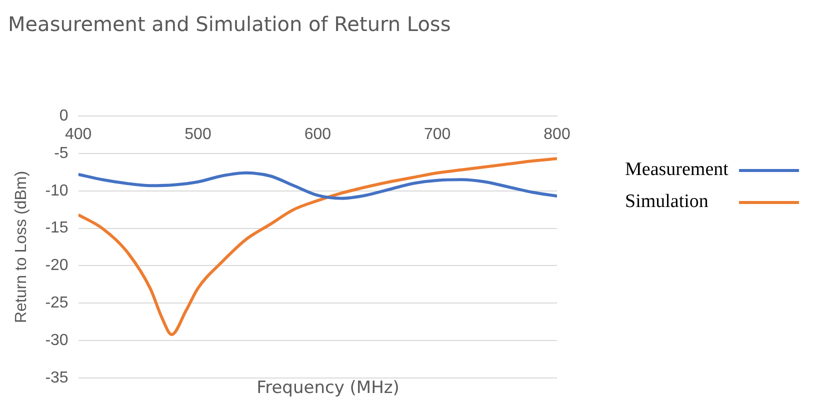  I want to click on x-tick-label: 600, so click(318, 135).